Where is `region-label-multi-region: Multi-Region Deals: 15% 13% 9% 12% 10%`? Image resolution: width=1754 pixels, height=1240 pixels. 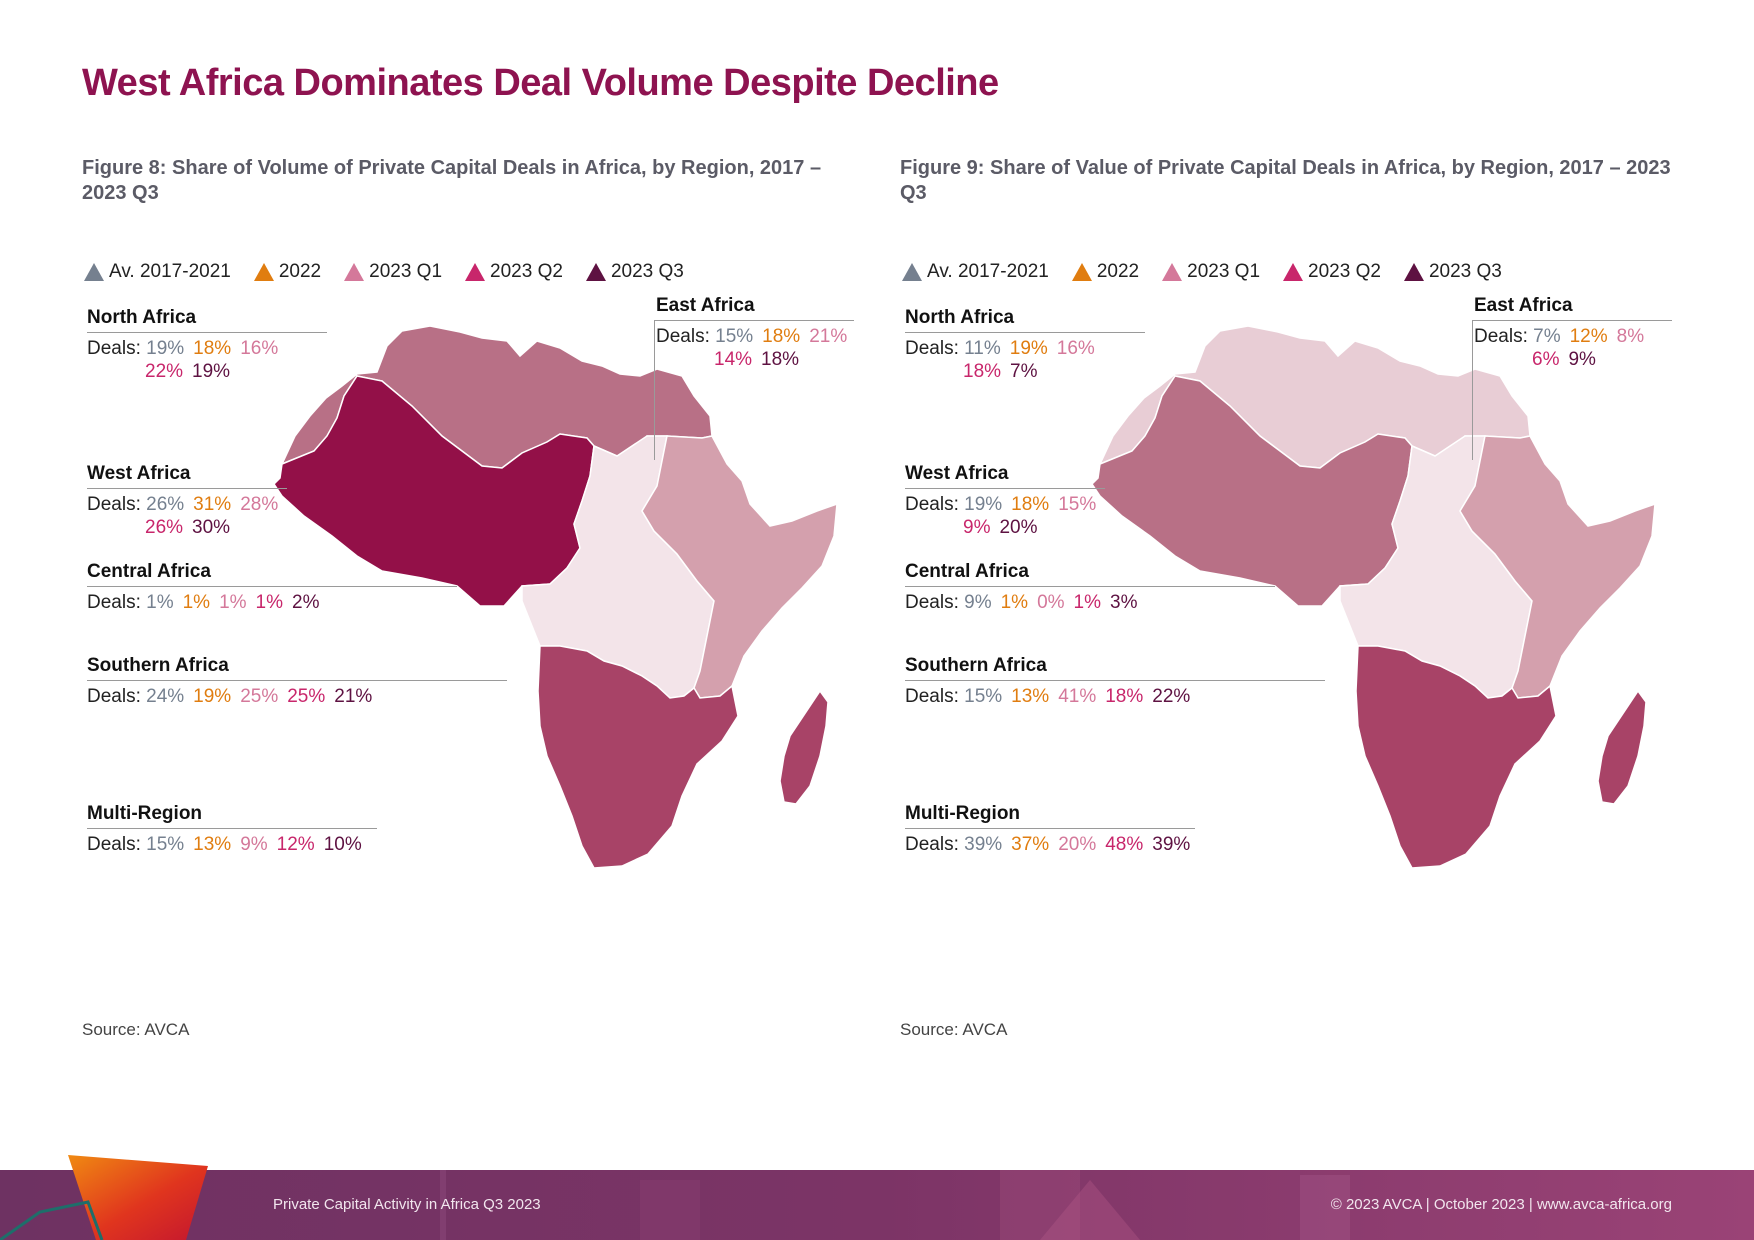
region-label-multi-region: Multi-Region Deals: 15% 13% 9% 12% 10% is located at coordinates (232, 829).